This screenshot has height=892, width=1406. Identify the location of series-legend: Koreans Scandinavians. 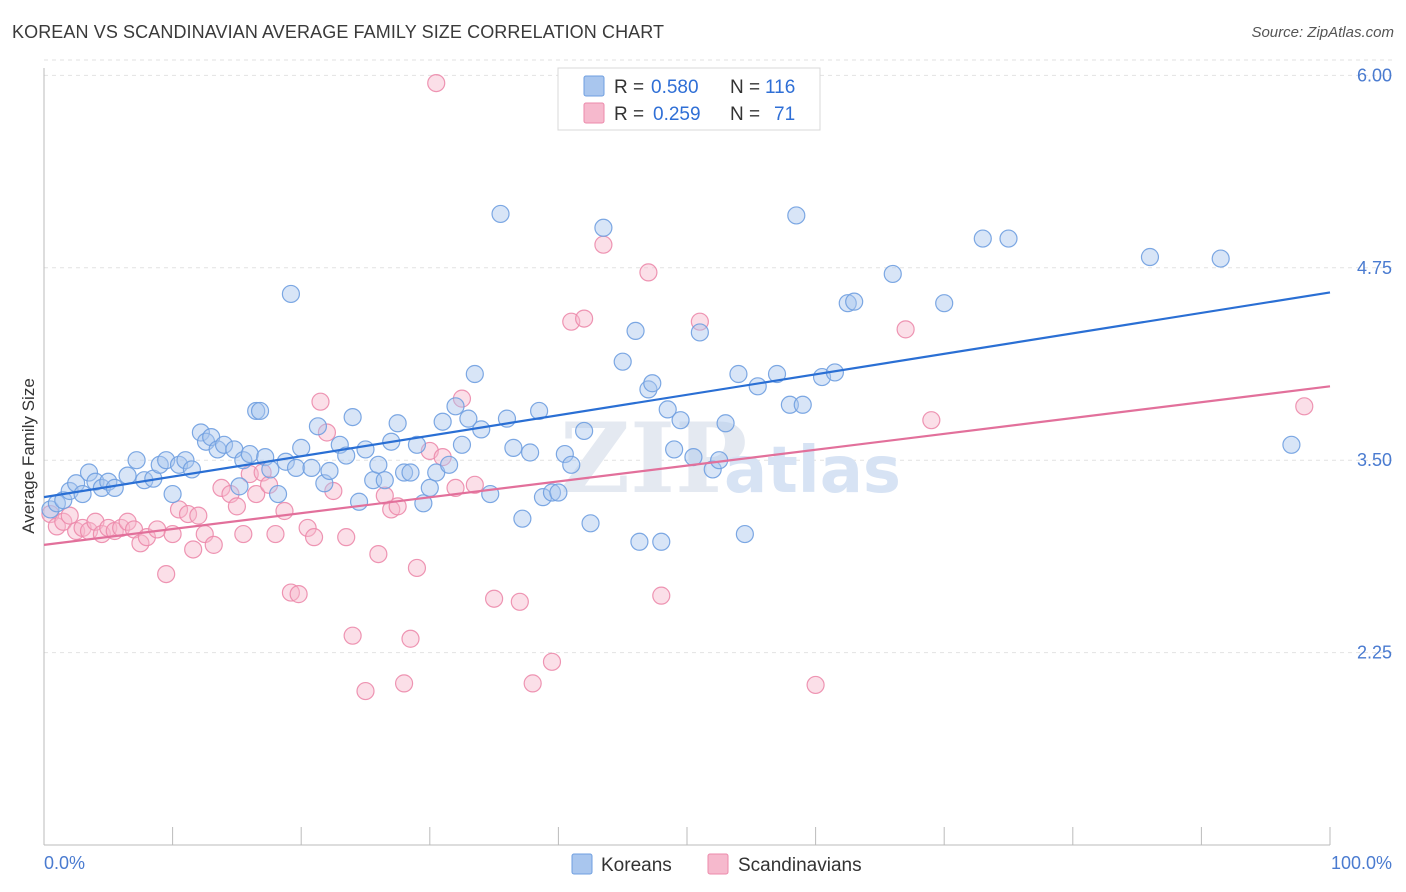
(716, 864).